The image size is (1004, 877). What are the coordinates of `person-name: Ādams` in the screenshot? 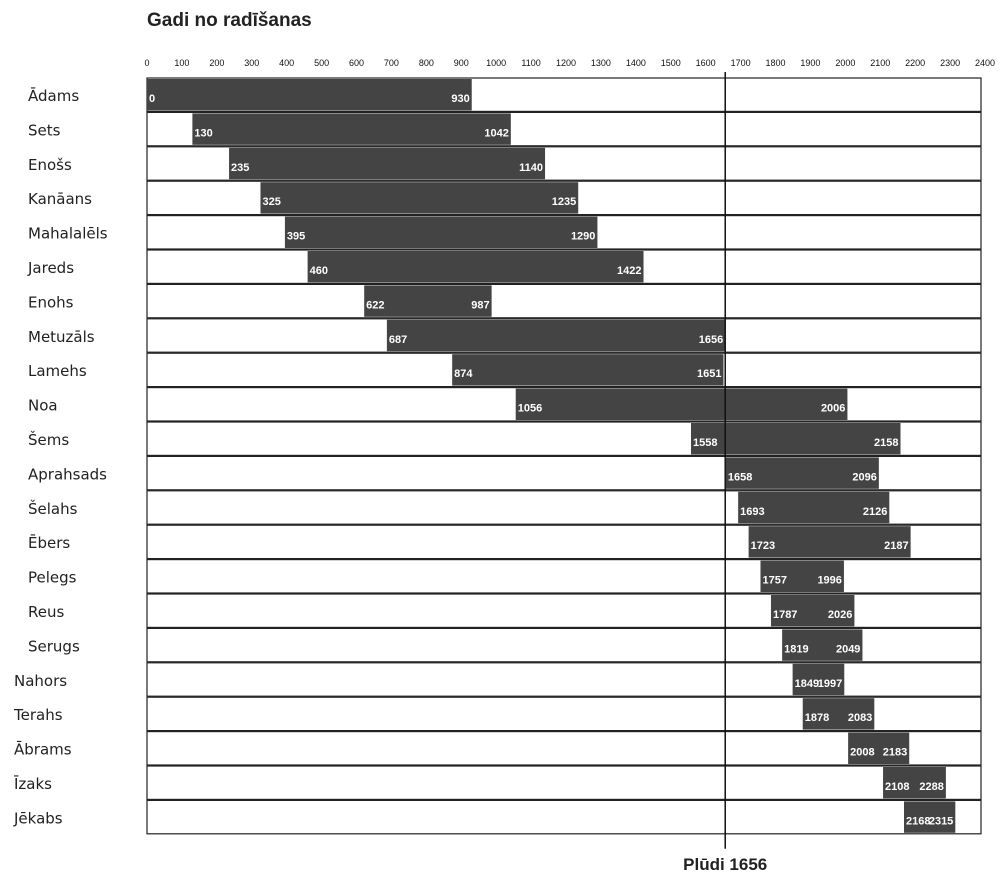 It's located at (53, 96).